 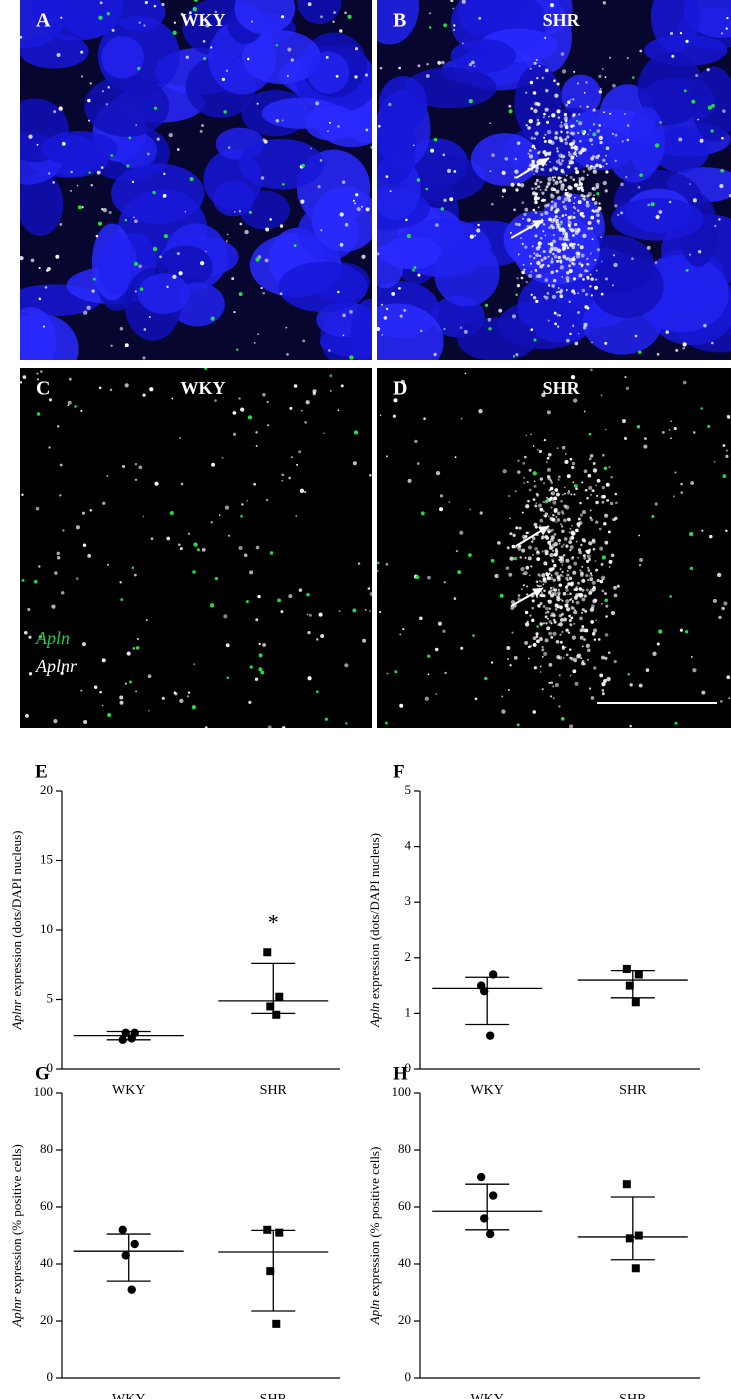 I want to click on panel-title: WKY, so click(x=203, y=20).